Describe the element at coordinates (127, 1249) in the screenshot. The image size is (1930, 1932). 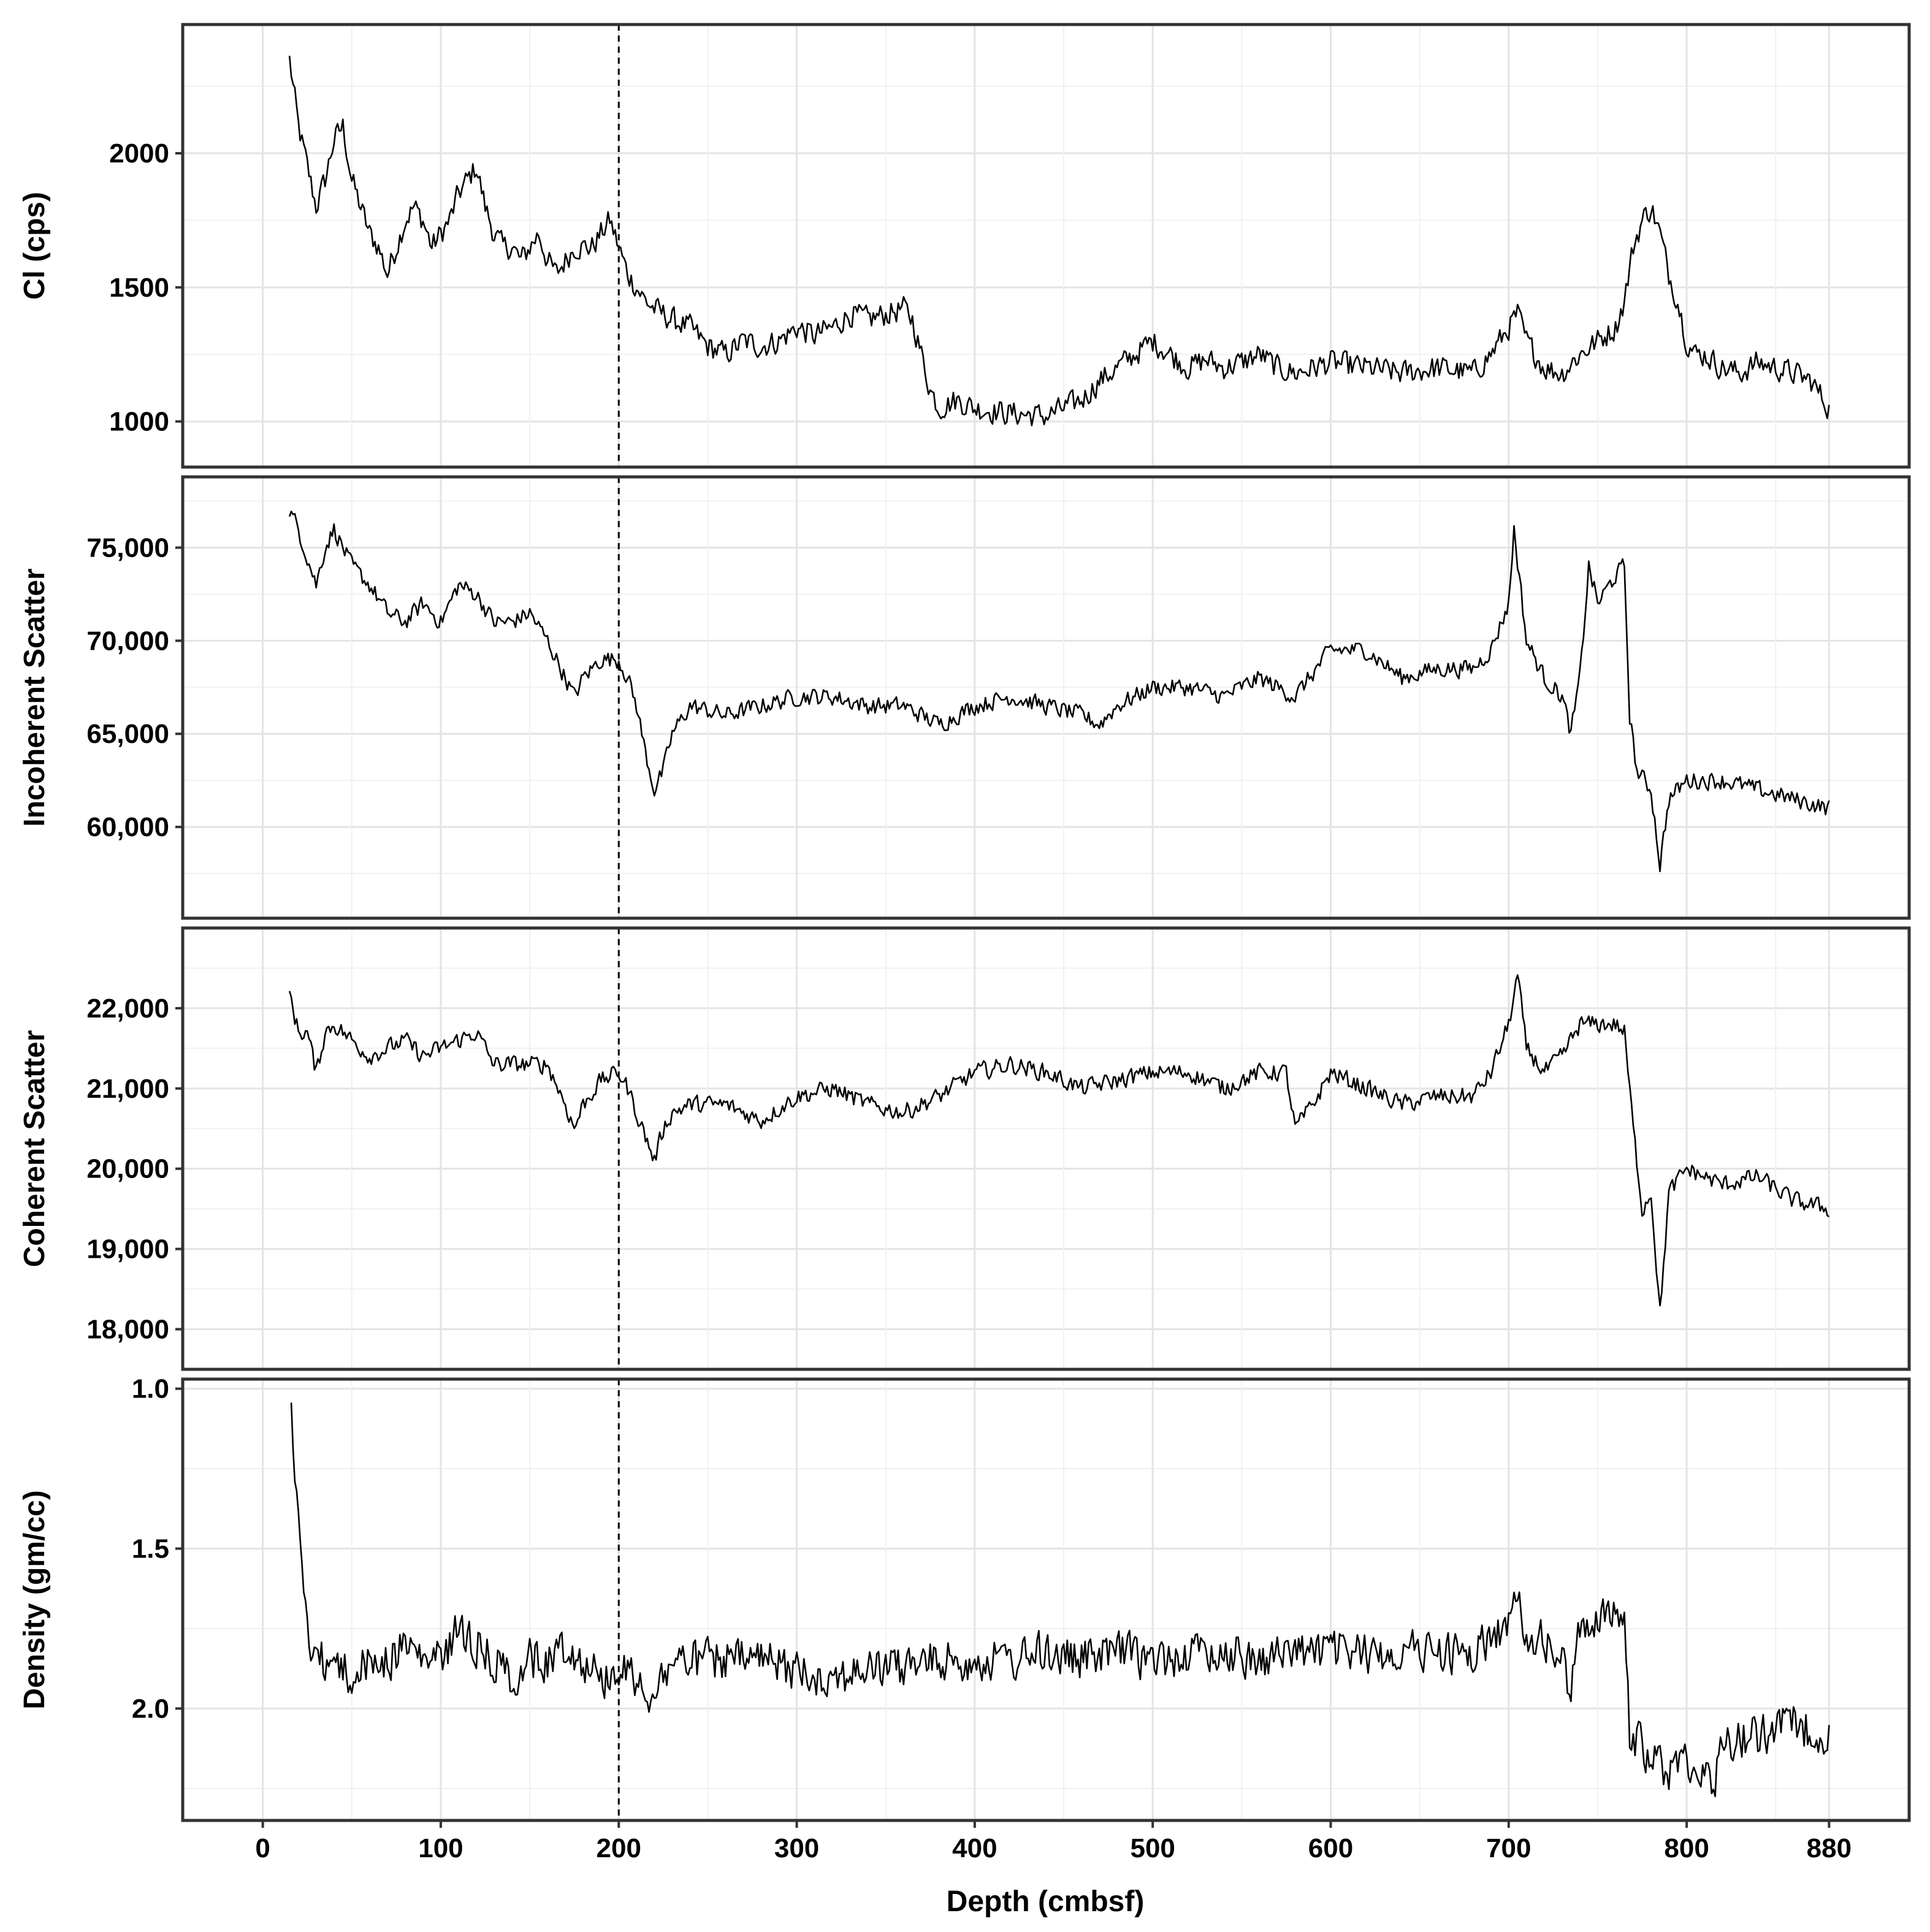
I see `y-tick-label: 19,000` at that location.